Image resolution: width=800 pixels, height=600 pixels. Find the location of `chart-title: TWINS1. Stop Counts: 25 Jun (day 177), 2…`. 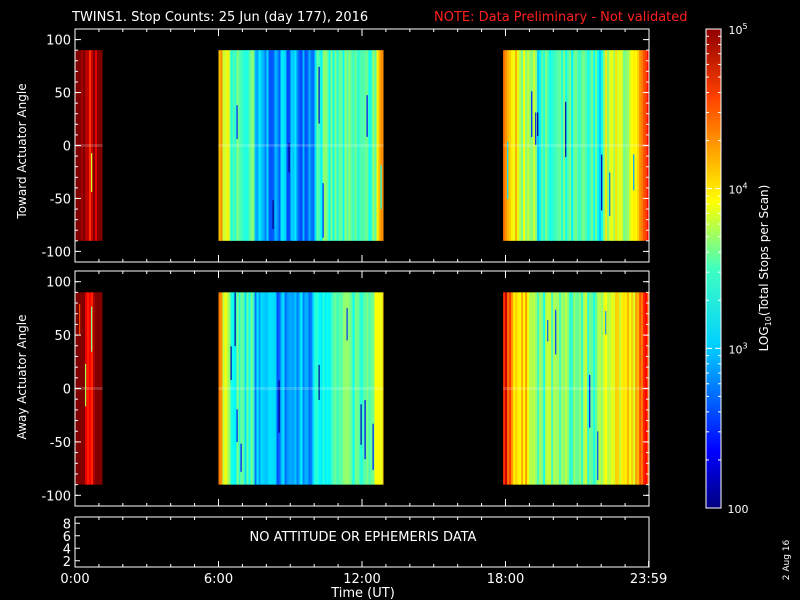

chart-title: TWINS1. Stop Counts: 25 Jun (day 177), 2… is located at coordinates (219, 17).